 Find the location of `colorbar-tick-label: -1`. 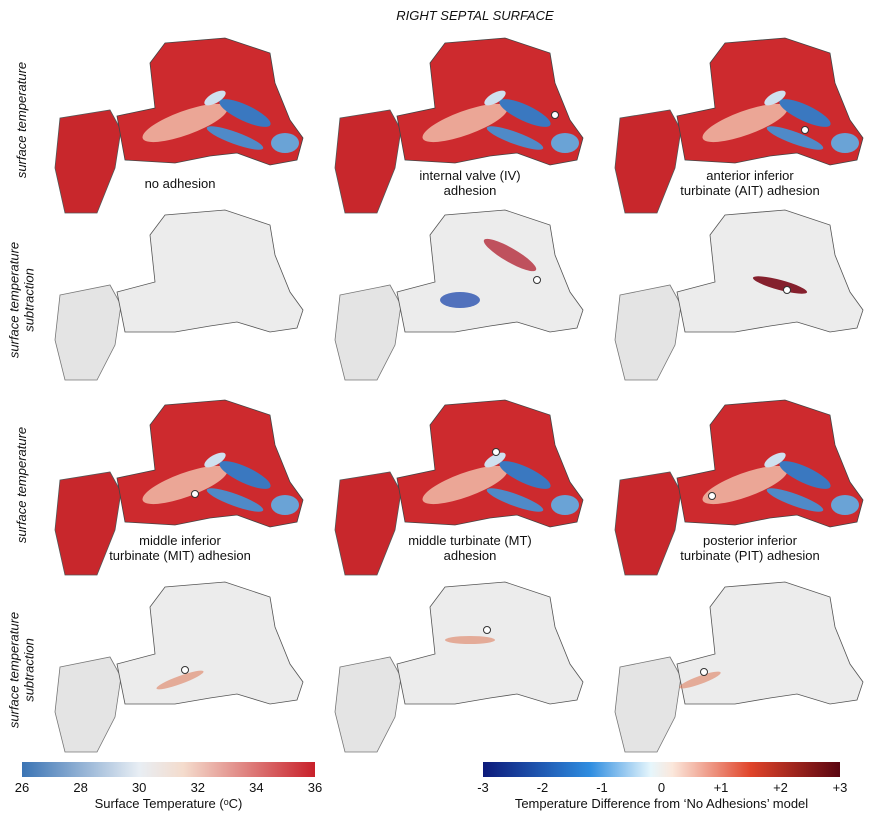

colorbar-tick-label: -1 is located at coordinates (602, 787).